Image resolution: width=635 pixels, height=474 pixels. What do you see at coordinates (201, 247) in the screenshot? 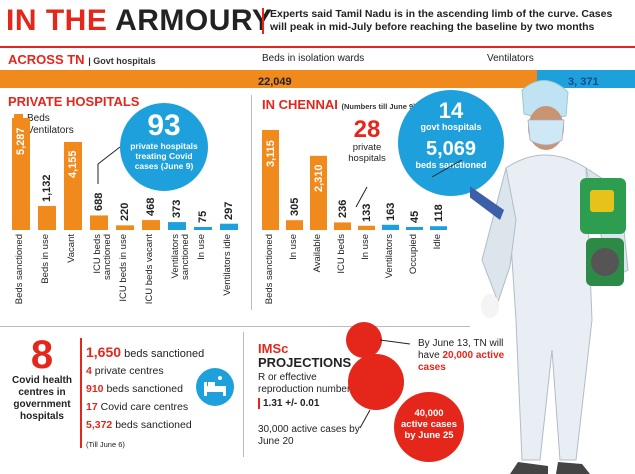
I see `private-category-label-7: In use` at bounding box center [201, 247].